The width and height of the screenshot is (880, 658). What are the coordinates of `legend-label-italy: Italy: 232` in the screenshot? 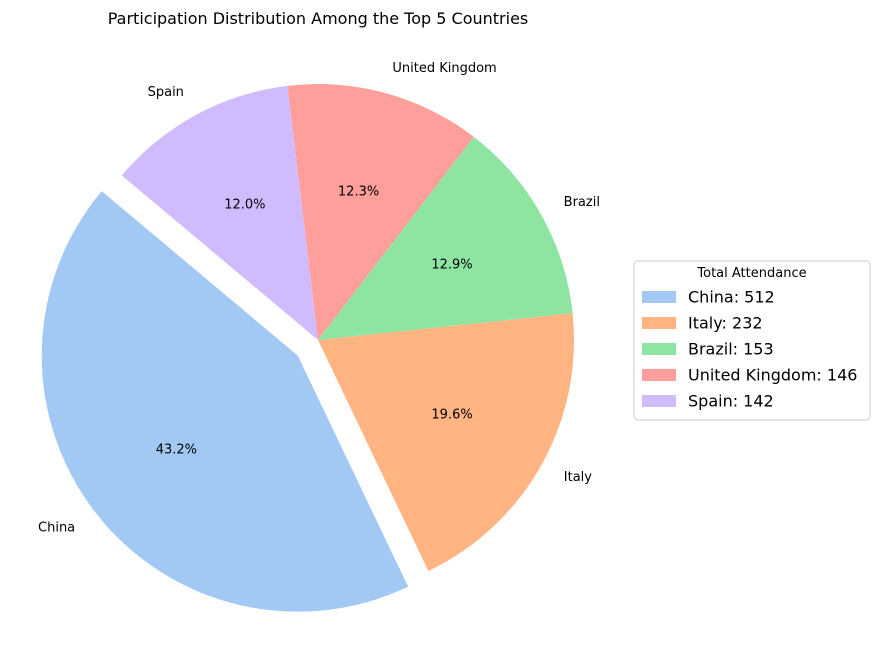 It's located at (725, 323).